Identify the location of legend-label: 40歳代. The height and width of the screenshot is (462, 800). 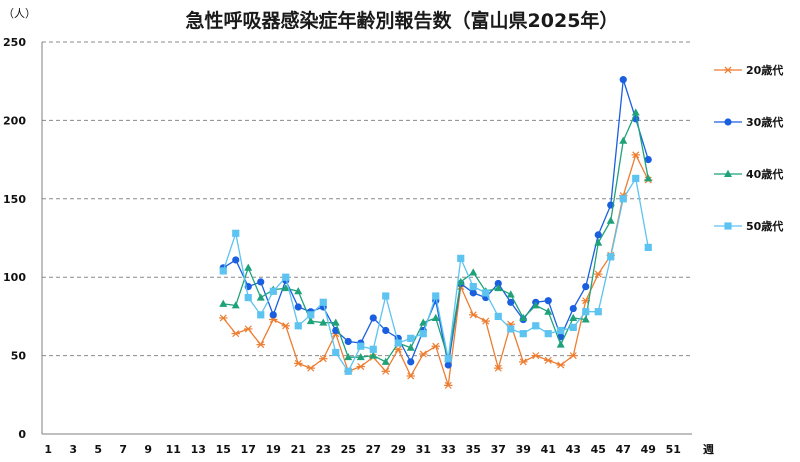
(764, 174).